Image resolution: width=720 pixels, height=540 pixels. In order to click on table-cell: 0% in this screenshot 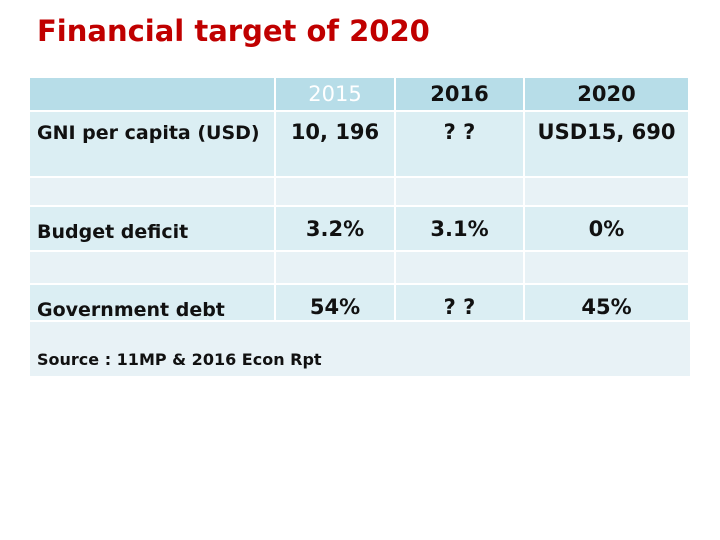, I will do `click(607, 229)`.